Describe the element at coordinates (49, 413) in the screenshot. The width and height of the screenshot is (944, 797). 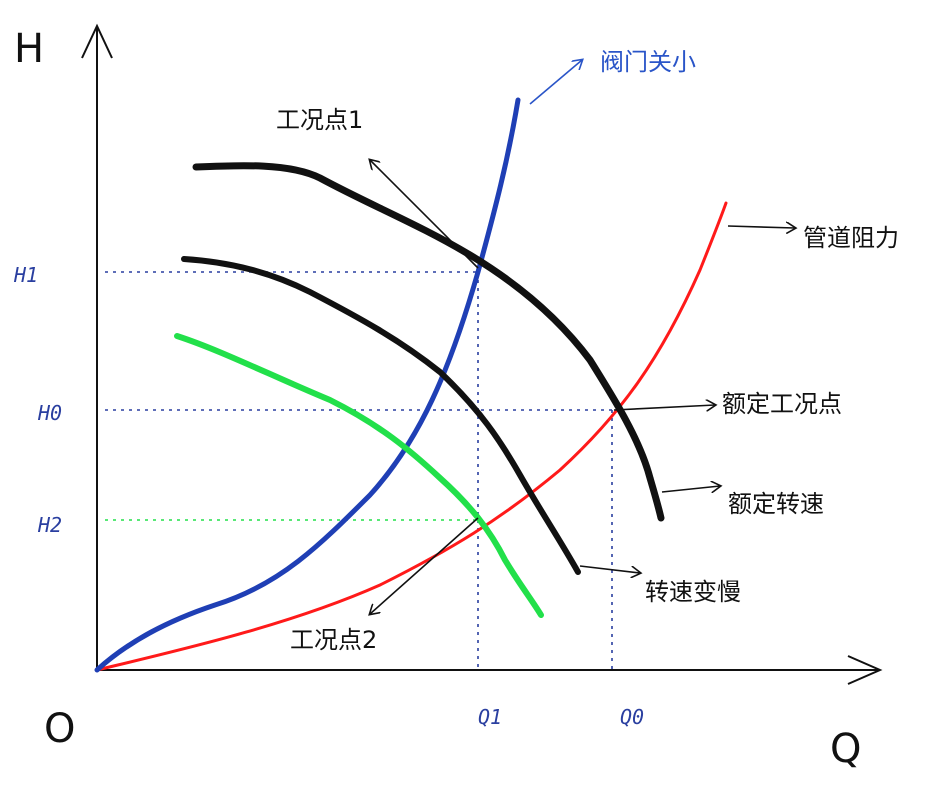
I see `h0-label: H0` at that location.